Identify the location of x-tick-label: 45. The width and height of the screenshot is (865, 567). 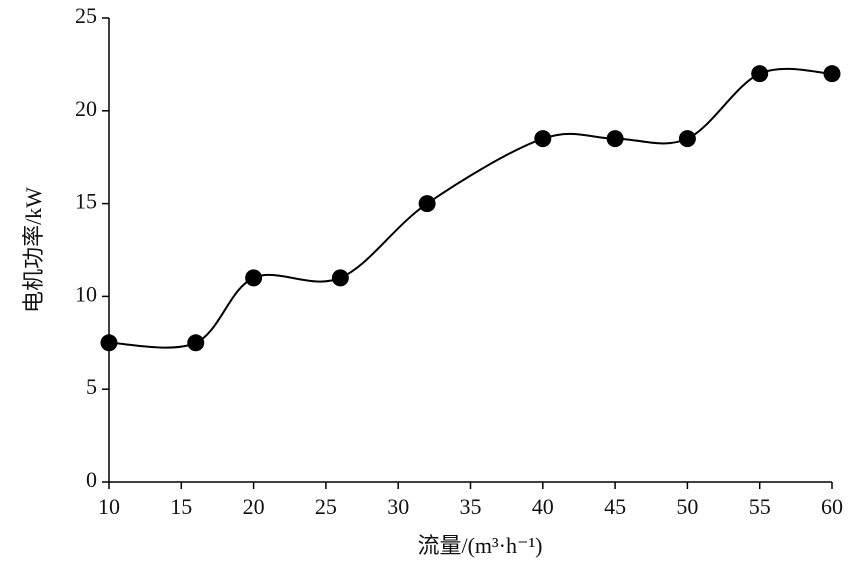
(615, 506).